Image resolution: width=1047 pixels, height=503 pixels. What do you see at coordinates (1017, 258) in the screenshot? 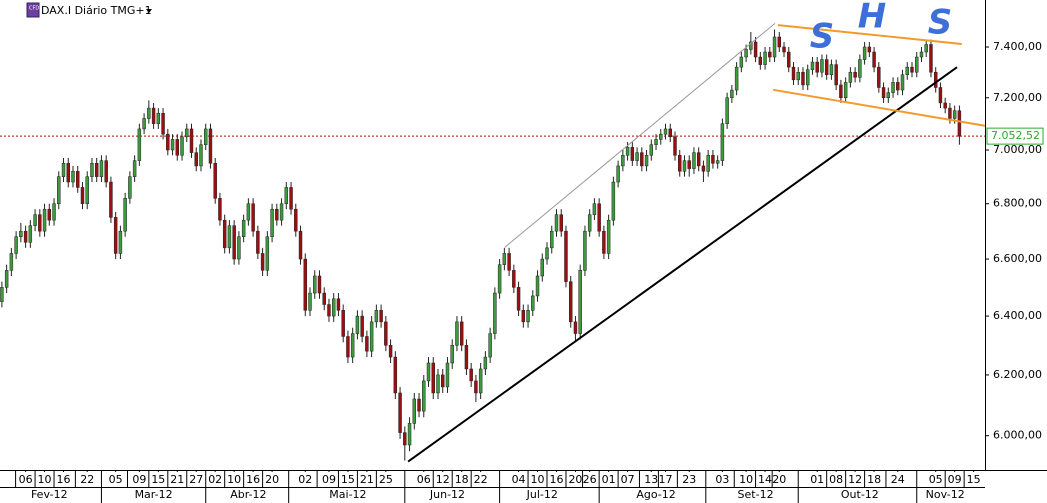
I see `y-tick-label: 6.600,00` at bounding box center [1017, 258].